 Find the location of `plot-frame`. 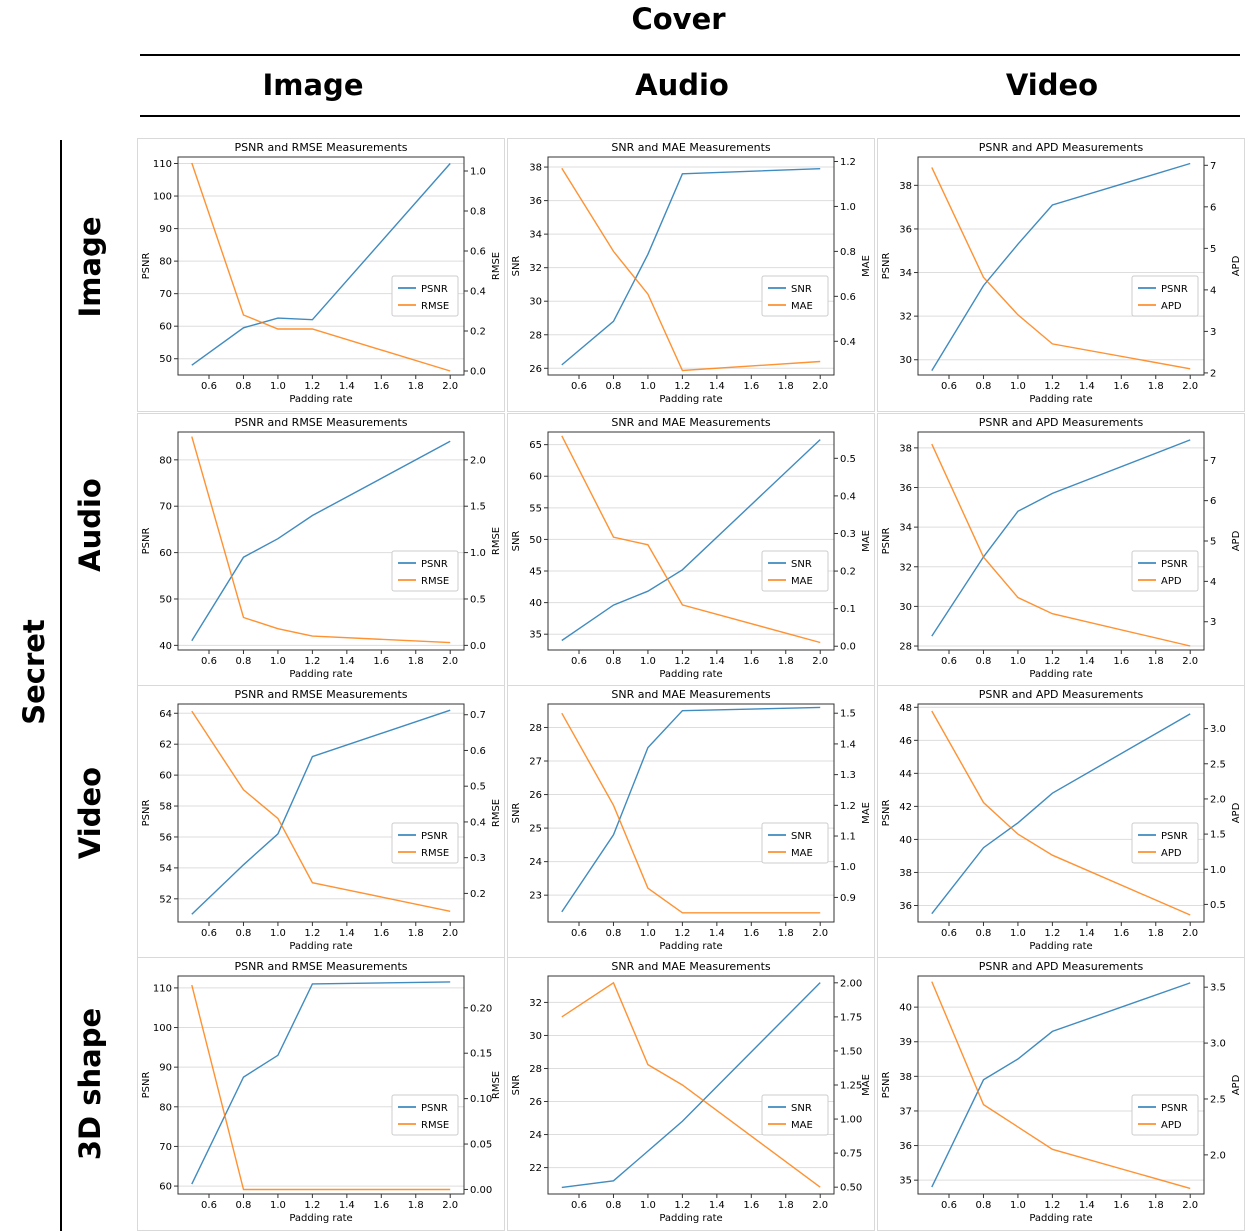

plot-frame is located at coordinates (691, 813).